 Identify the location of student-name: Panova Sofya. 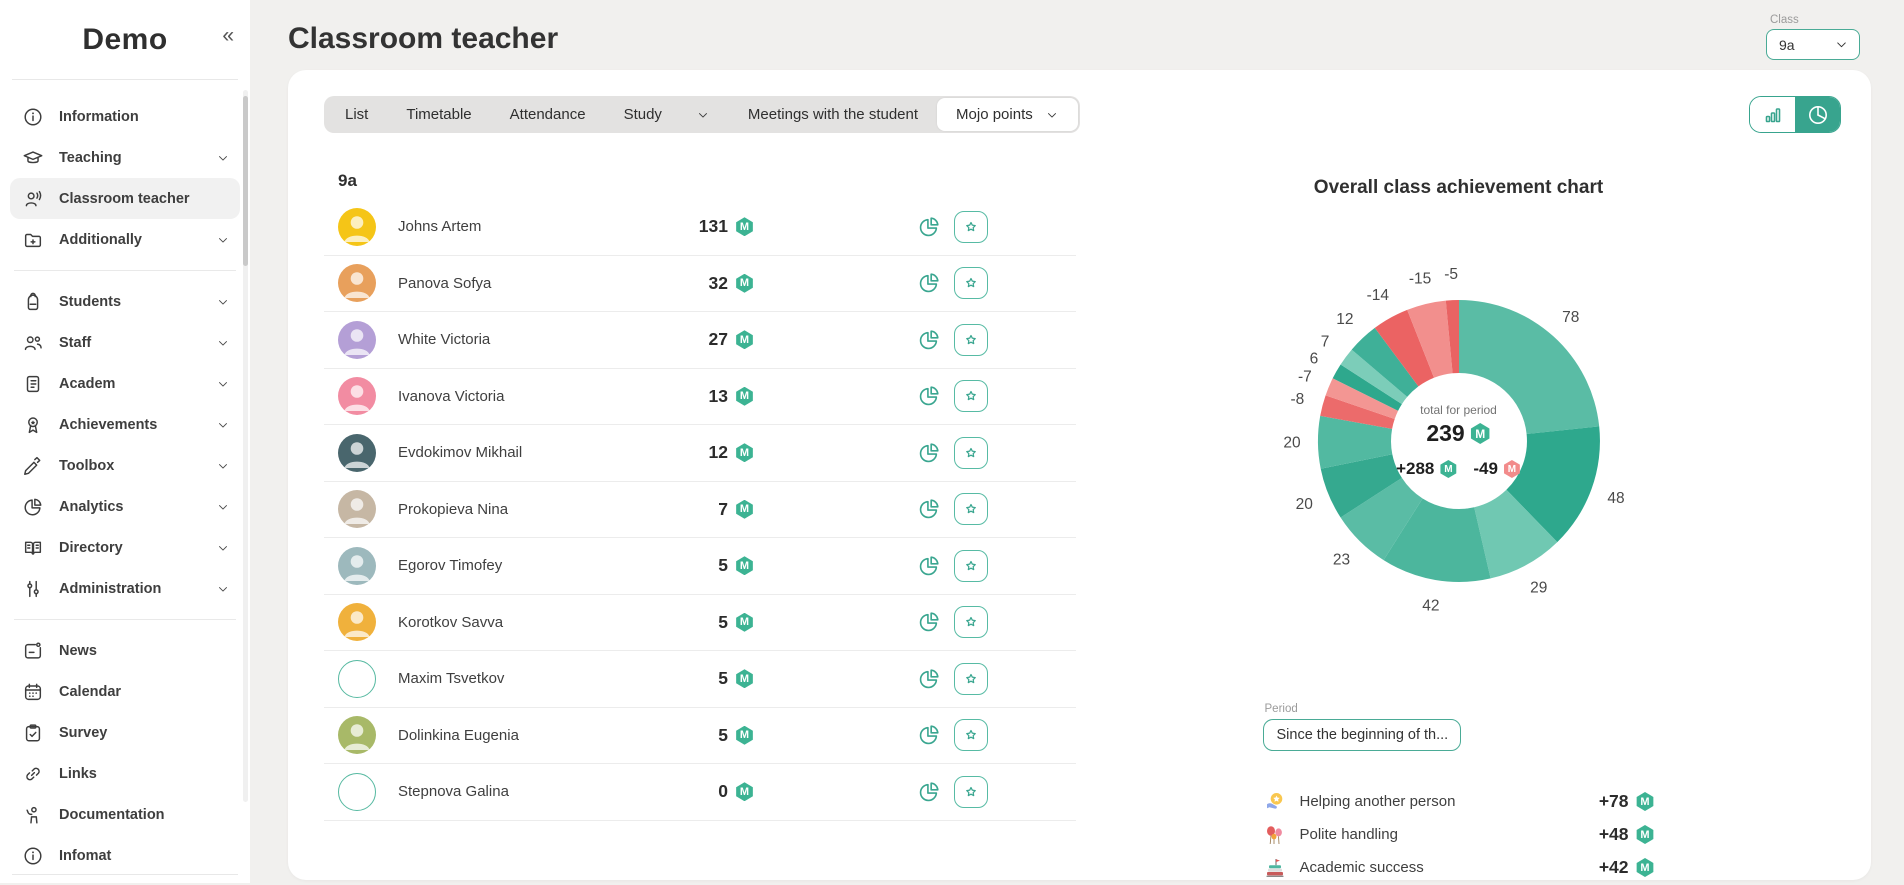
(445, 283).